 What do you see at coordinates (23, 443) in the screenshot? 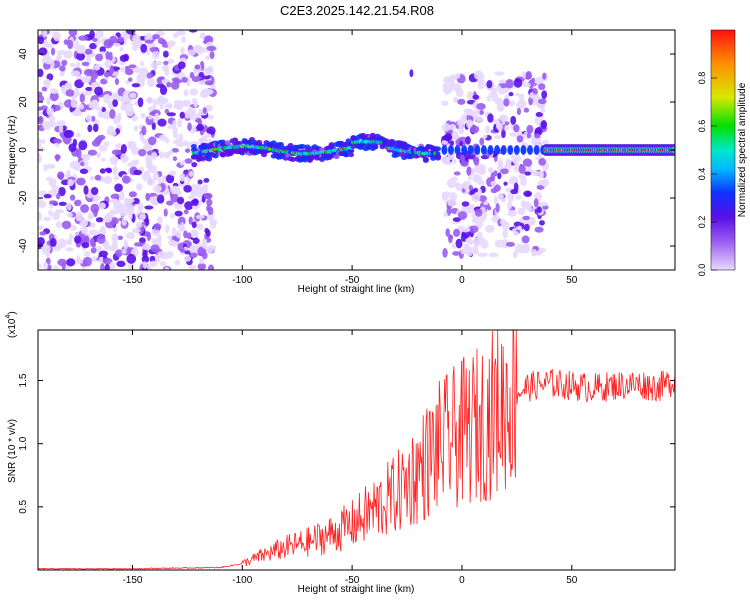
I see `y-tick-label: 1.0` at bounding box center [23, 443].